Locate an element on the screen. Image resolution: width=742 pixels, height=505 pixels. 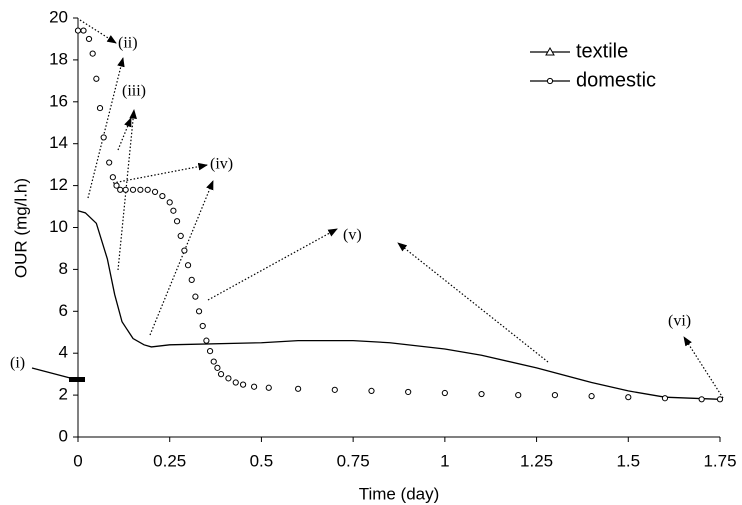
annotation: (vi) is located at coordinates (679, 321).